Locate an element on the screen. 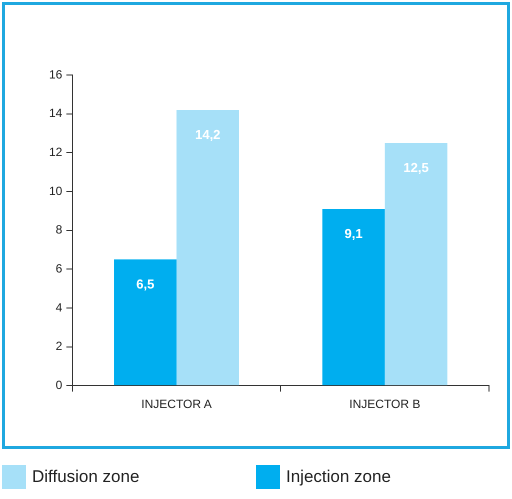 The height and width of the screenshot is (499, 512). data-label: 6,5 is located at coordinates (145, 284).